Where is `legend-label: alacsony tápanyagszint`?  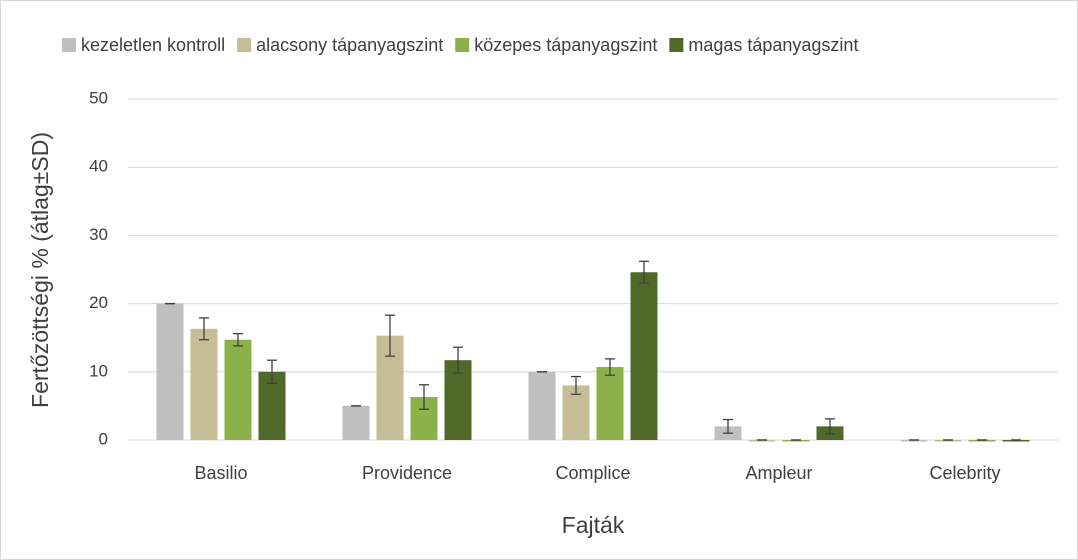
legend-label: alacsony tápanyagszint is located at coordinates (349, 45).